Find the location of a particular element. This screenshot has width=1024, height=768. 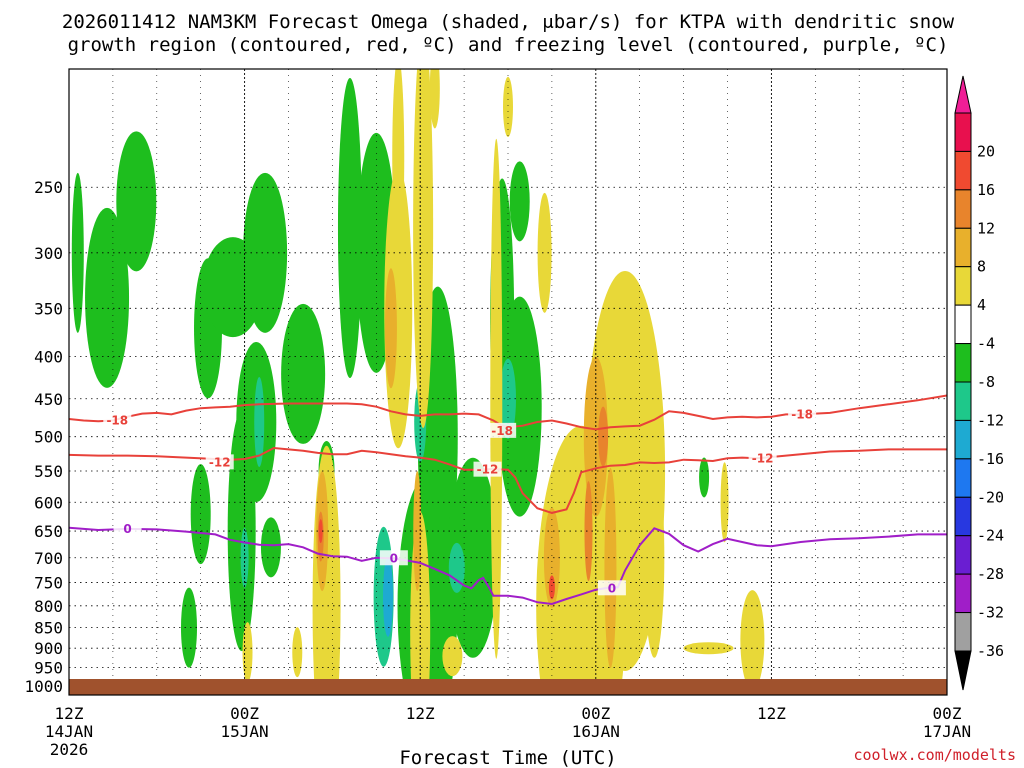

y-tick-250: 250 is located at coordinates (48, 187).